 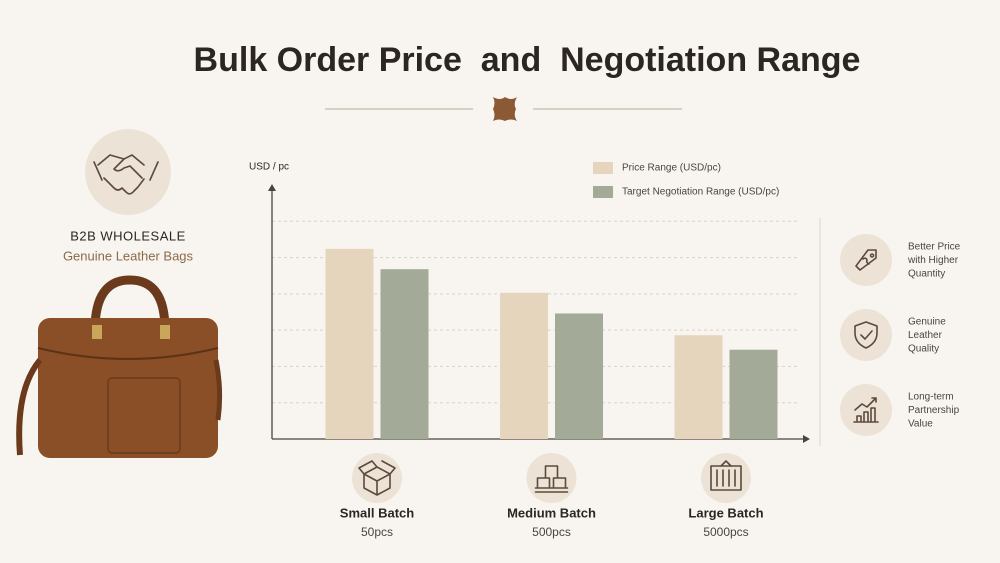 What do you see at coordinates (806, 439) in the screenshot?
I see `x-axis-arrow` at bounding box center [806, 439].